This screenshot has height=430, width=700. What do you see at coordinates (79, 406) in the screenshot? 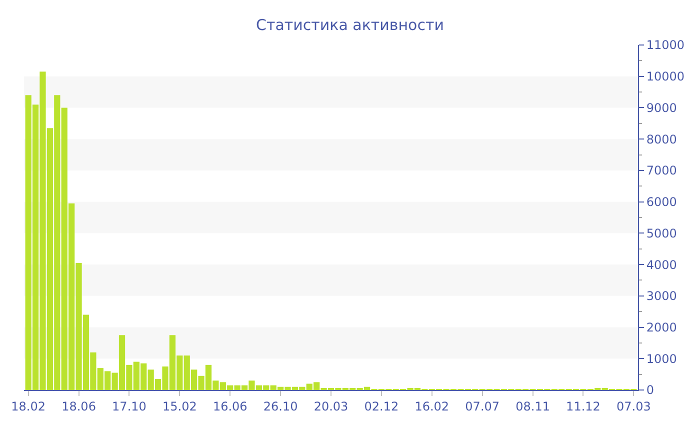
I see `x-tick-label: 18.06` at bounding box center [79, 406].